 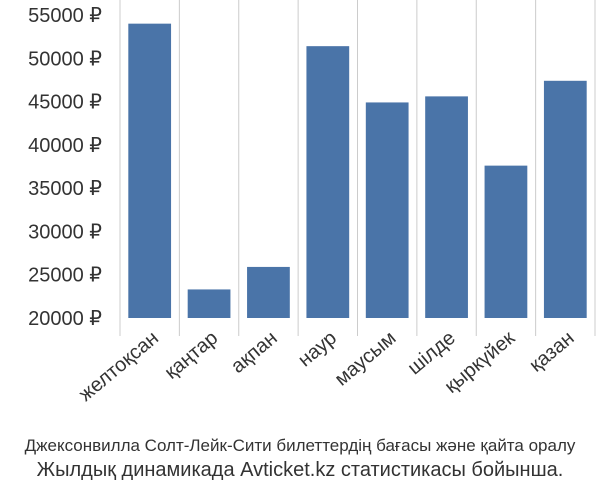 I want to click on y-tick-label: 45000 ₽, so click(x=65, y=103).